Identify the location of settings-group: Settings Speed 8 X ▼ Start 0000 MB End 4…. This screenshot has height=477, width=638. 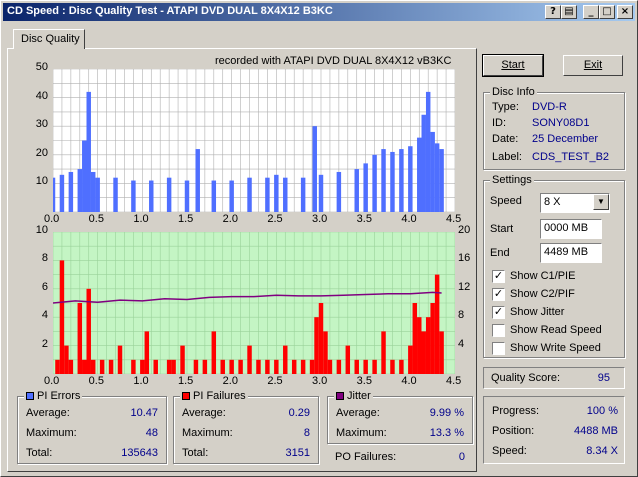
(554, 266).